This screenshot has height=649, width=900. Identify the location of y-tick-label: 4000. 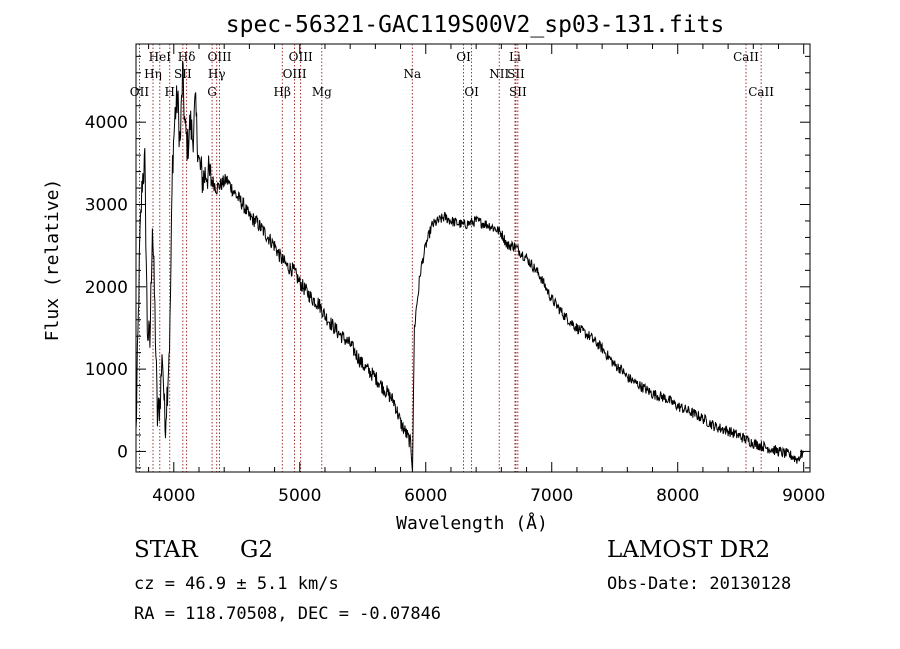
(106, 123).